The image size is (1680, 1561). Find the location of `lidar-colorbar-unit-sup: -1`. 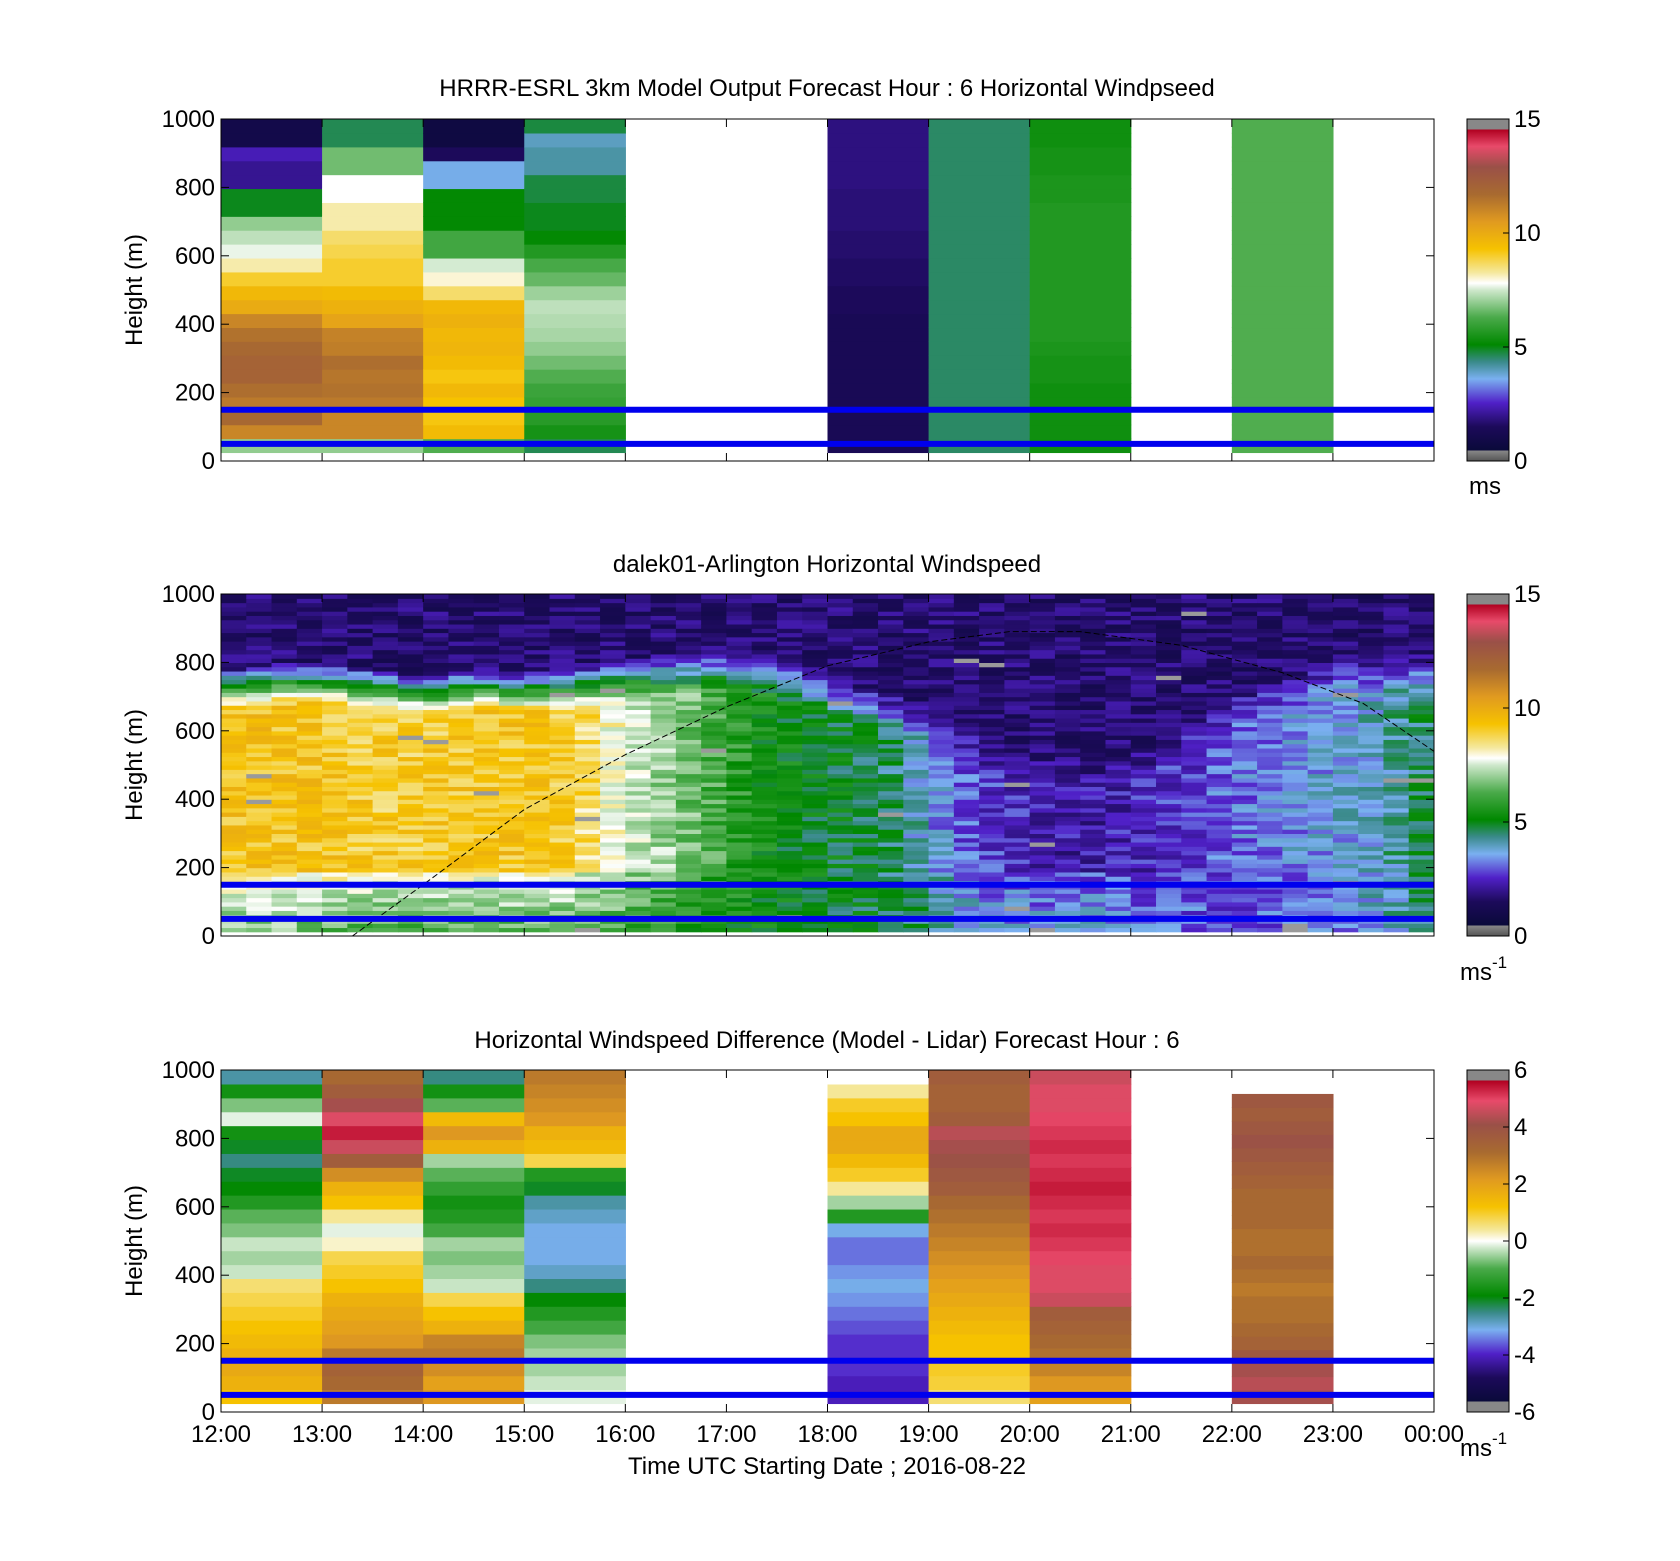

lidar-colorbar-unit-sup: -1 is located at coordinates (1499, 962).